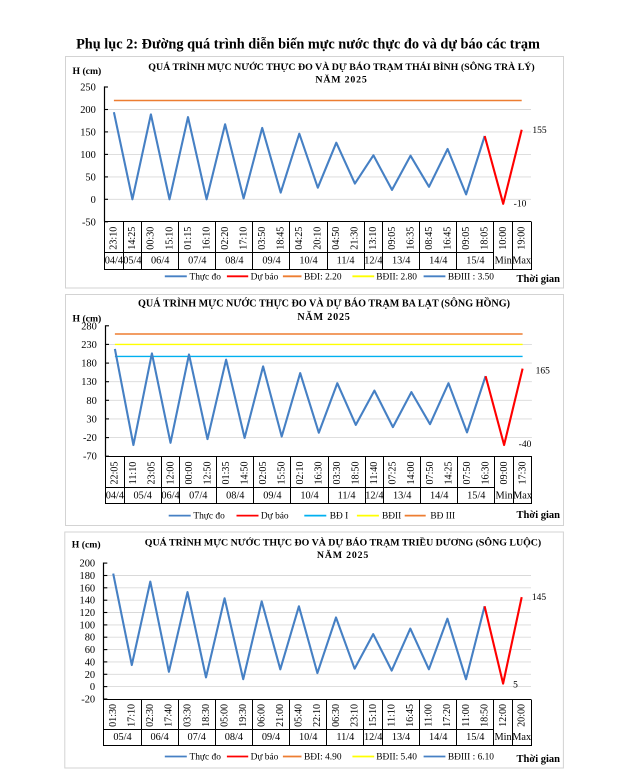  What do you see at coordinates (539, 131) in the screenshot?
I see `svg-text: 155` at bounding box center [539, 131].